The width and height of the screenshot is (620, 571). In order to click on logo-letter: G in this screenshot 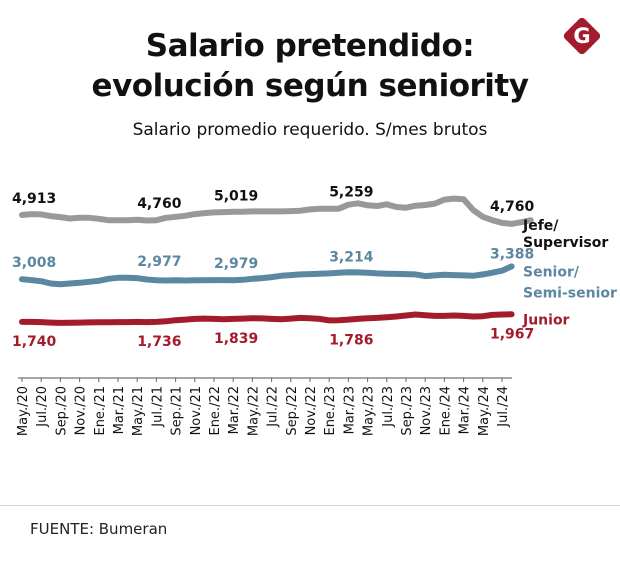, I will do `click(581, 36)`.